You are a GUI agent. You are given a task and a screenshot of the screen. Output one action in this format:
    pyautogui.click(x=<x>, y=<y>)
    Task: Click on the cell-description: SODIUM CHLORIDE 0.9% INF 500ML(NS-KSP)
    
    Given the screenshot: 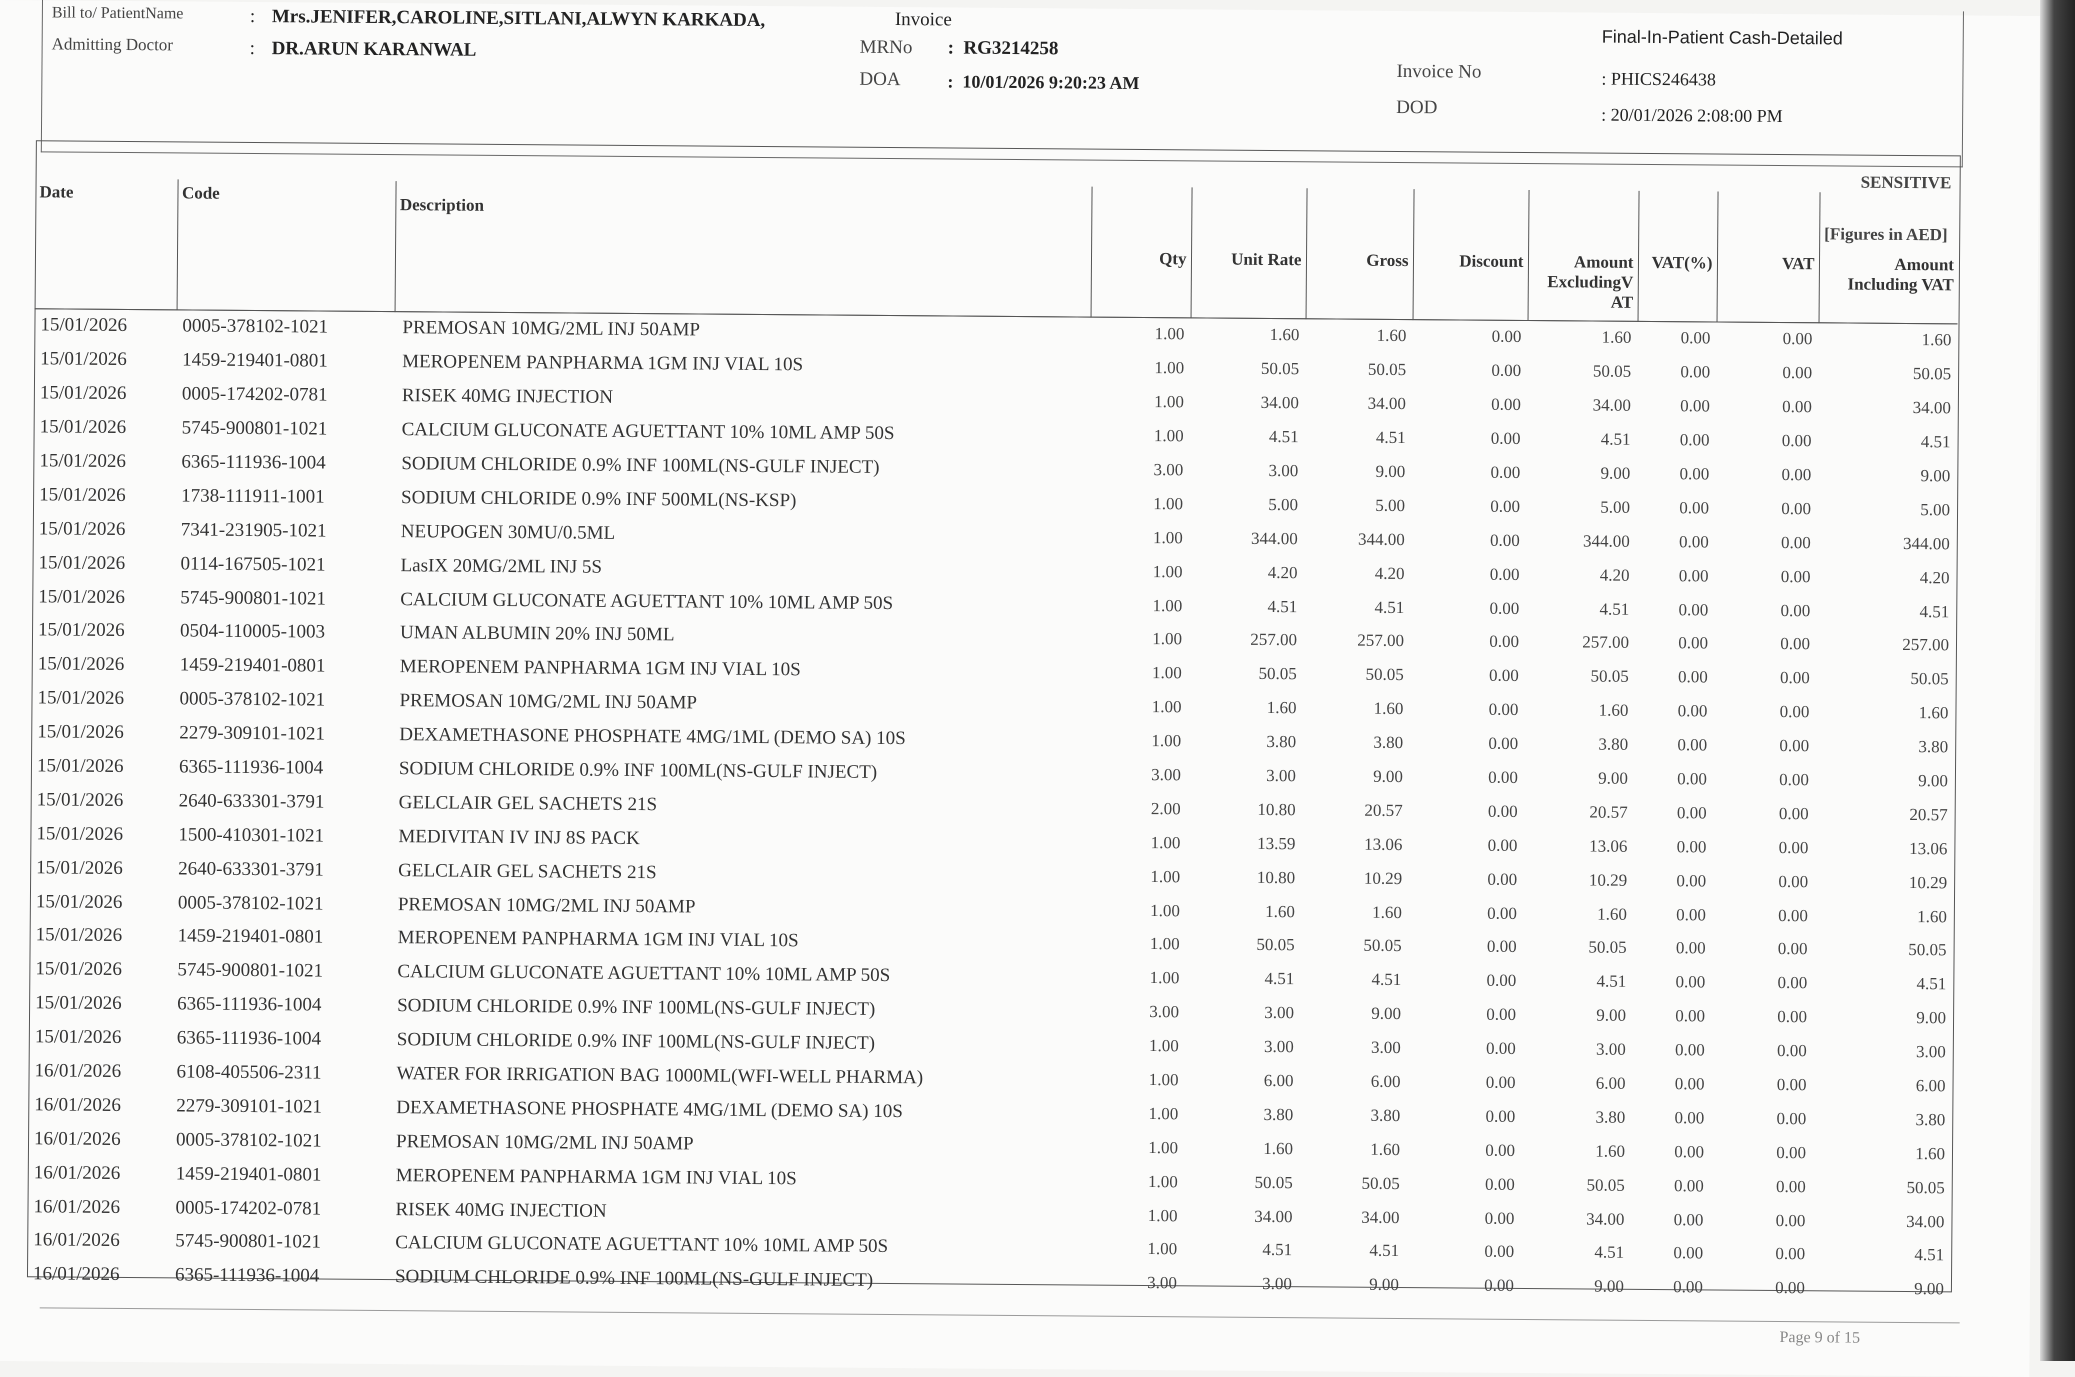 What is the action you would take?
    pyautogui.click(x=599, y=499)
    